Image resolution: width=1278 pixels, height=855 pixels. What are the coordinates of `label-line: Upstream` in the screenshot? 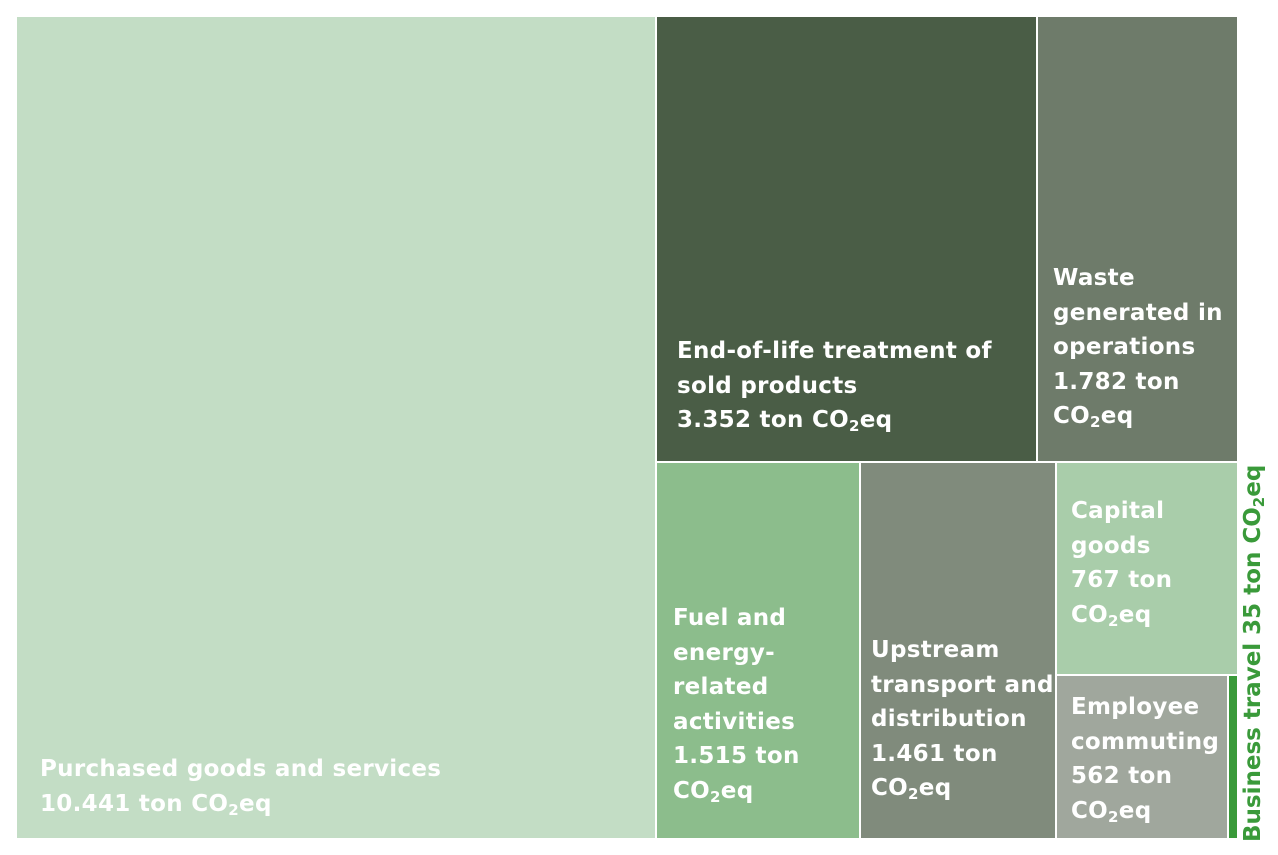 It's located at (935, 650).